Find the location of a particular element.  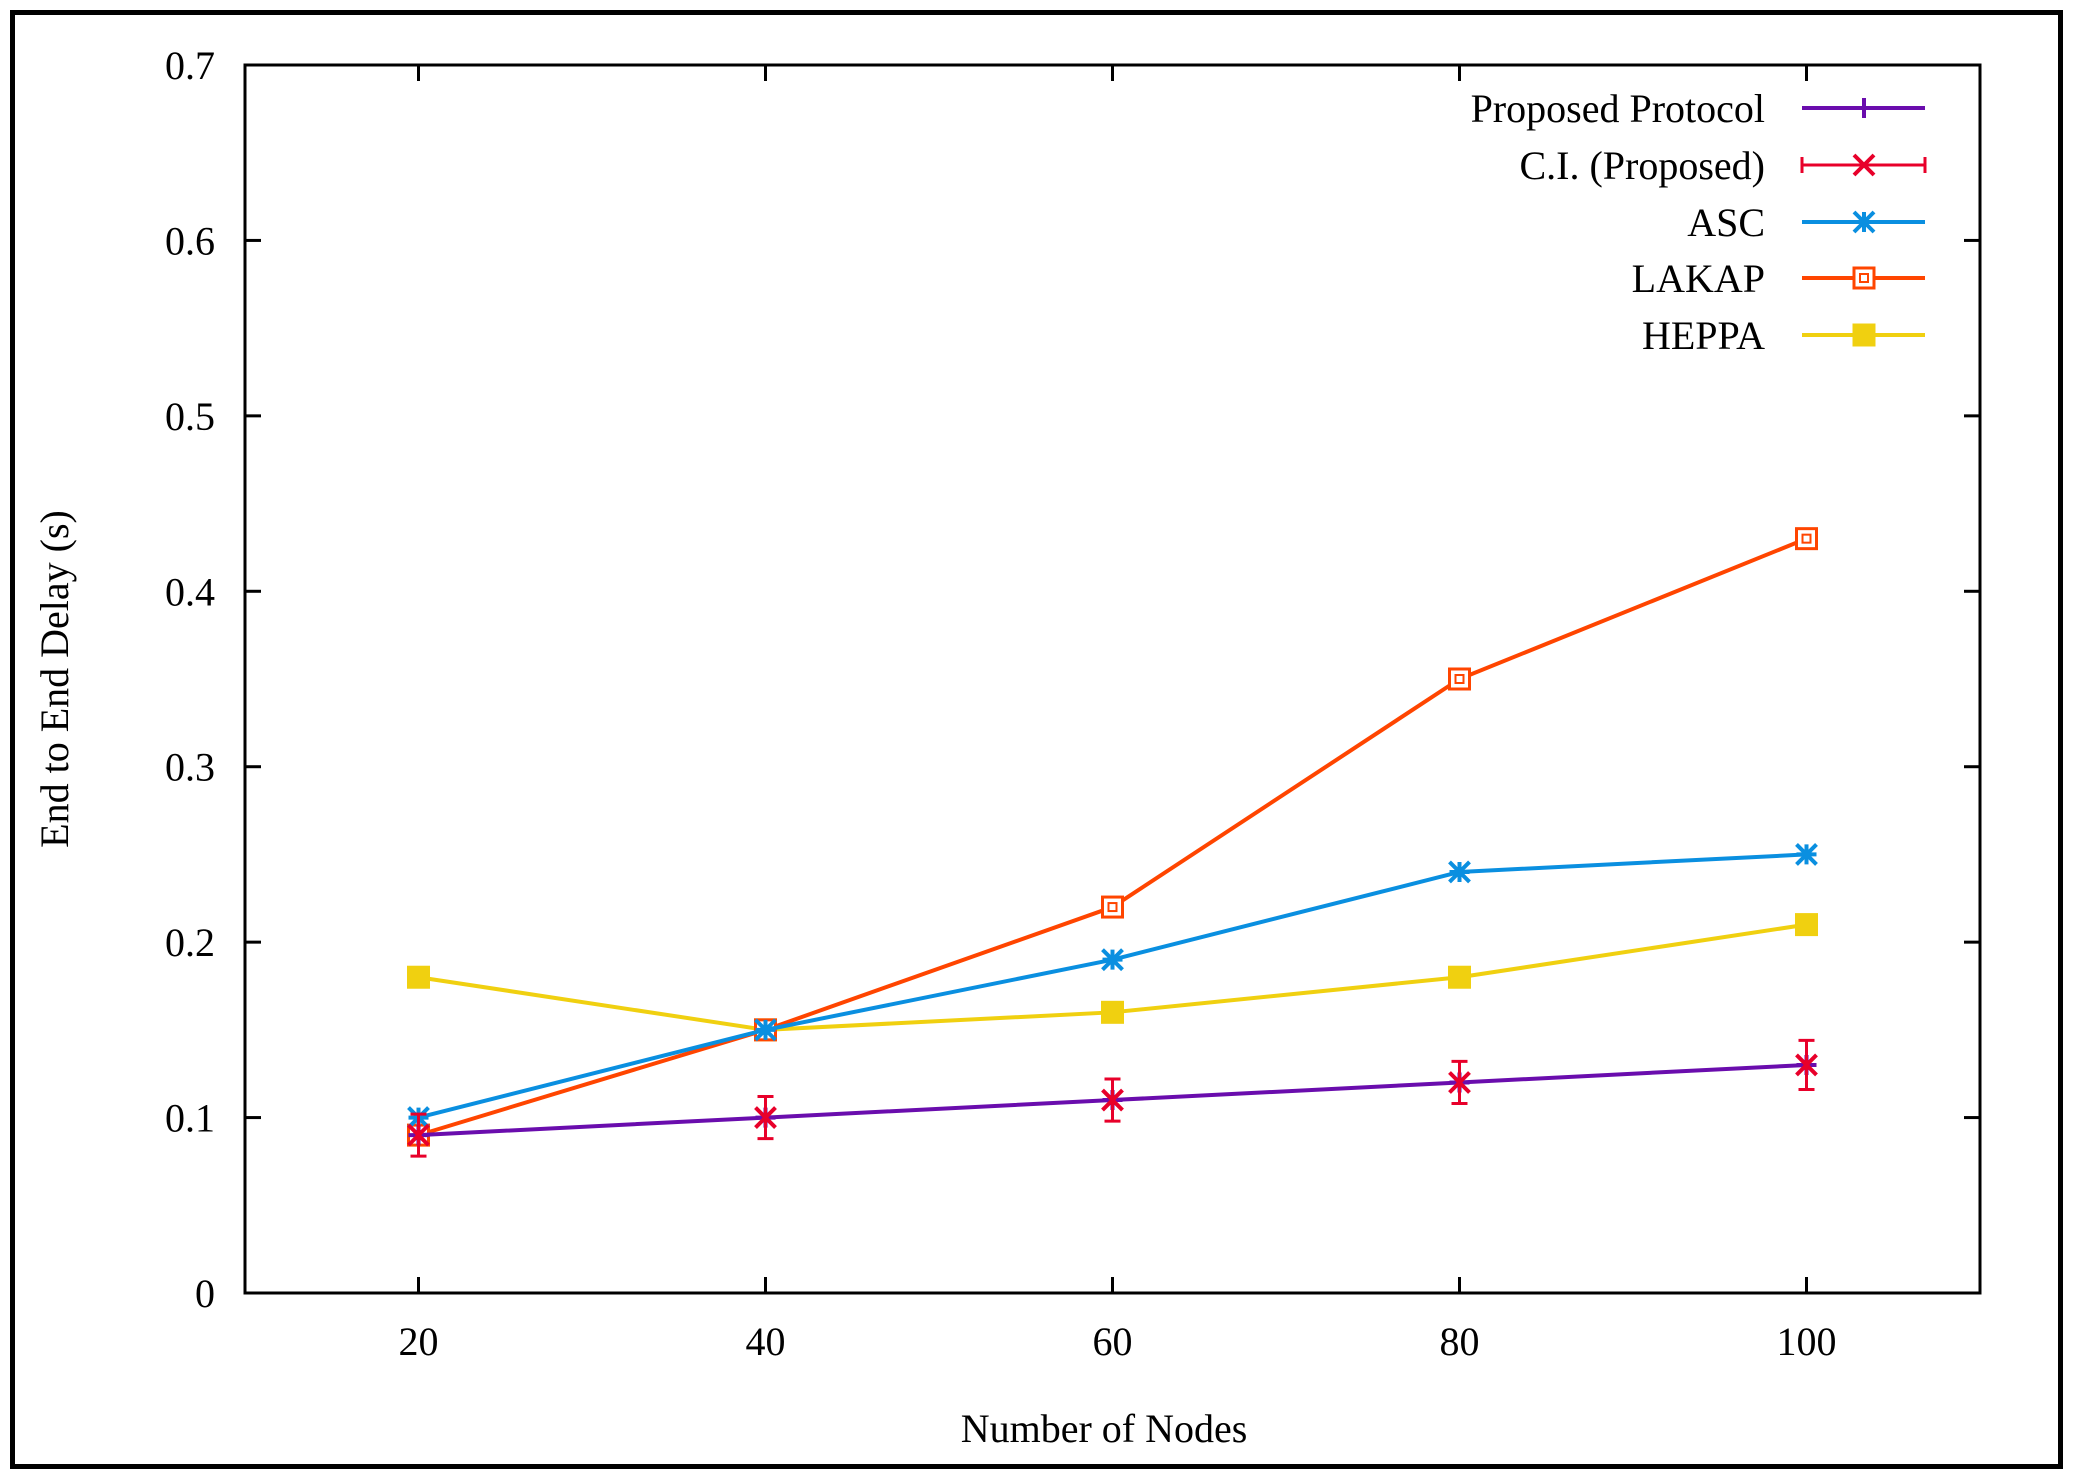

legend-label: HEPPA is located at coordinates (1703, 335).